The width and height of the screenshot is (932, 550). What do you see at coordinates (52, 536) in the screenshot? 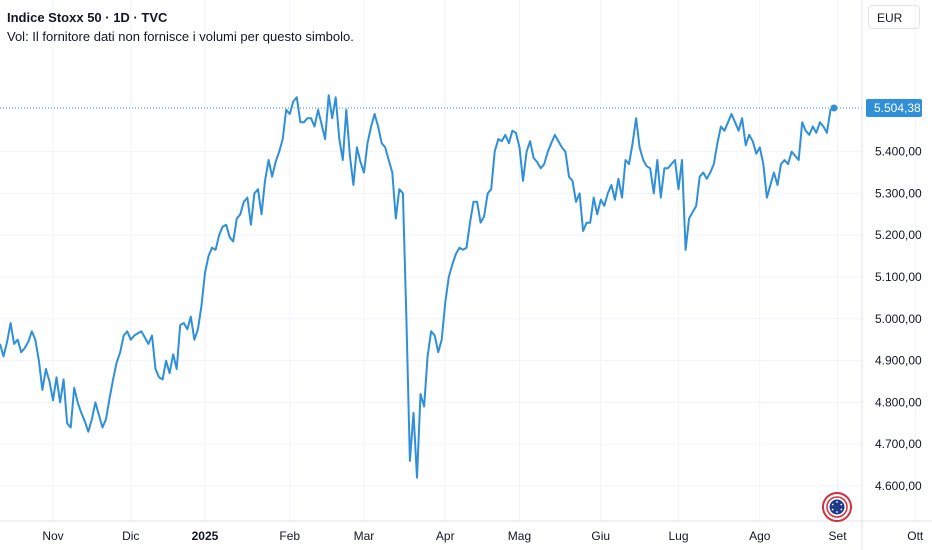
I see `x-tick-label: Nov` at bounding box center [52, 536].